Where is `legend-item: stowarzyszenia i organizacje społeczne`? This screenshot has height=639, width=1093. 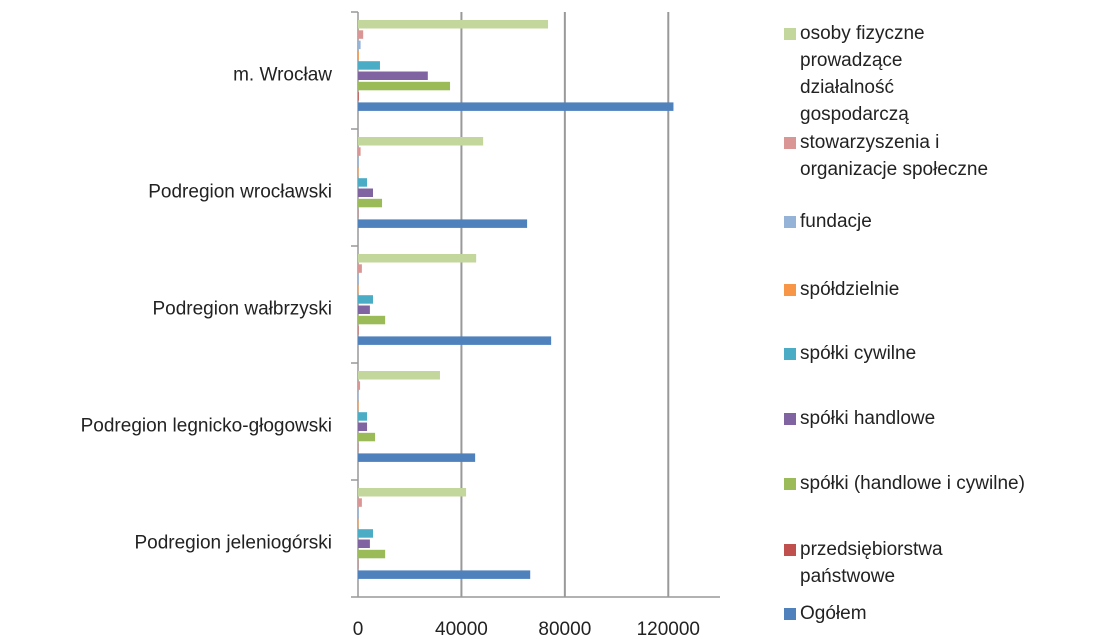
legend-item: stowarzyszenia i organizacje społeczne is located at coordinates (906, 156).